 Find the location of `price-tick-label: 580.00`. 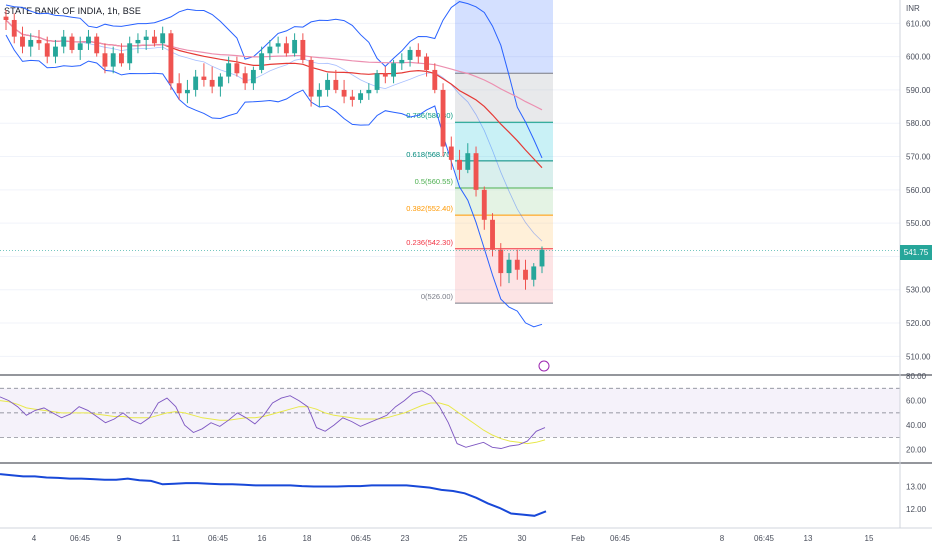

price-tick-label: 580.00 is located at coordinates (918, 123).